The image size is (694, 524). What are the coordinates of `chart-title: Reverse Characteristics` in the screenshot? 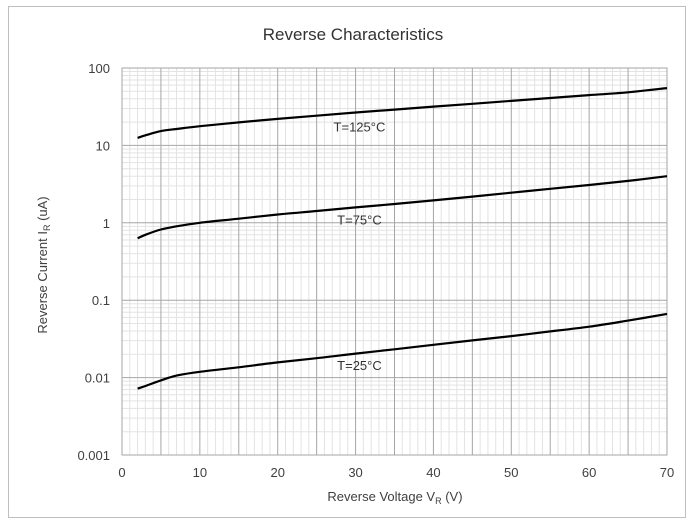 It's located at (353, 34).